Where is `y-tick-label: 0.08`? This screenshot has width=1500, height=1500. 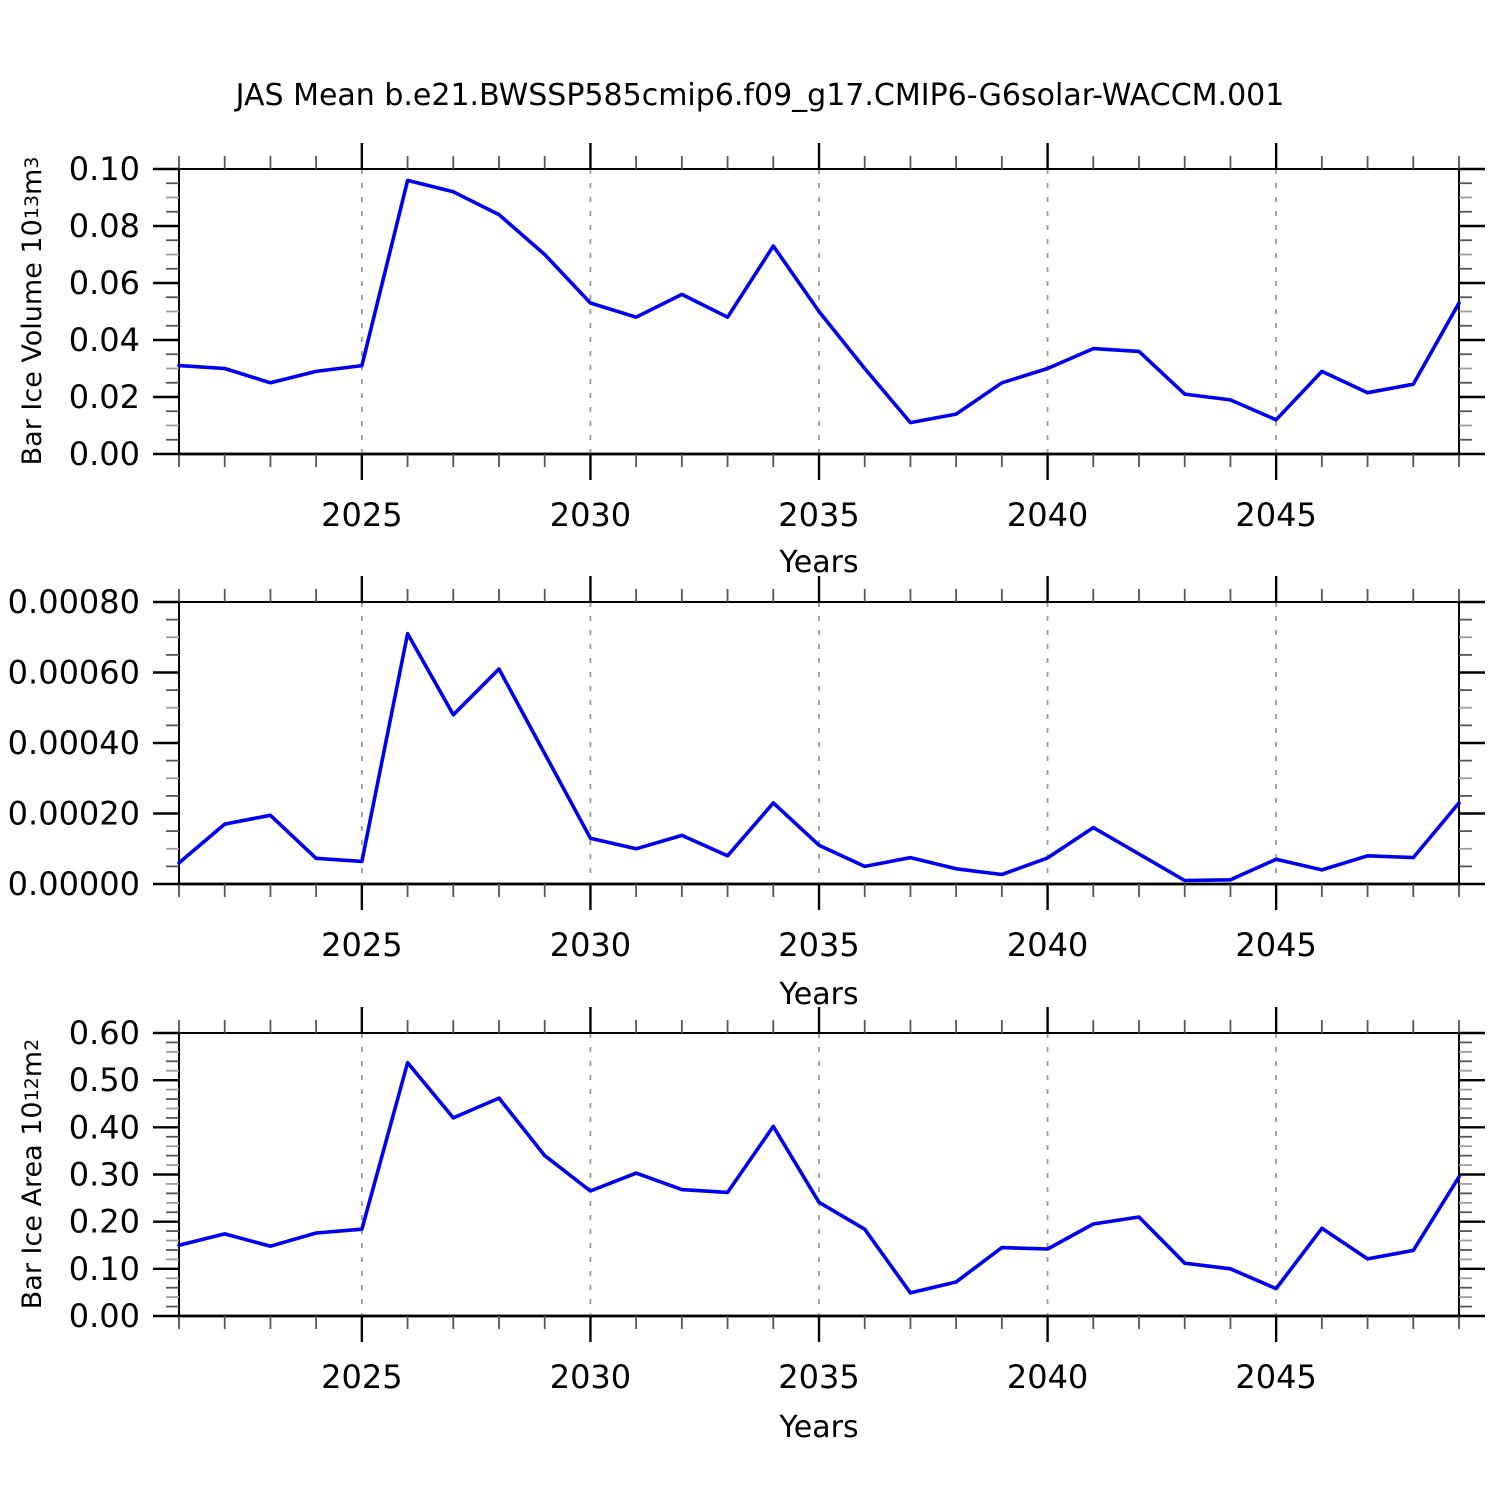
y-tick-label: 0.08 is located at coordinates (104, 226).